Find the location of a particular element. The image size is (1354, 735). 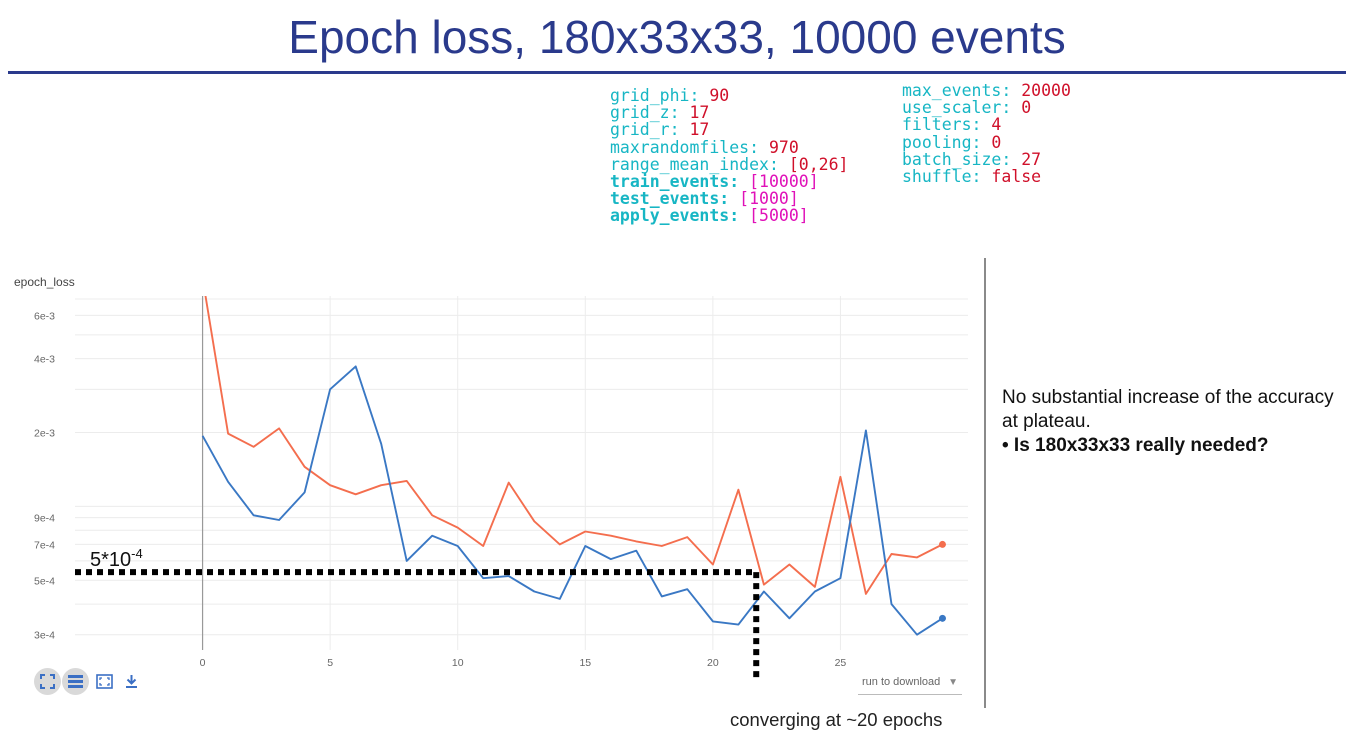

config-key: apply_events is located at coordinates (670, 216).